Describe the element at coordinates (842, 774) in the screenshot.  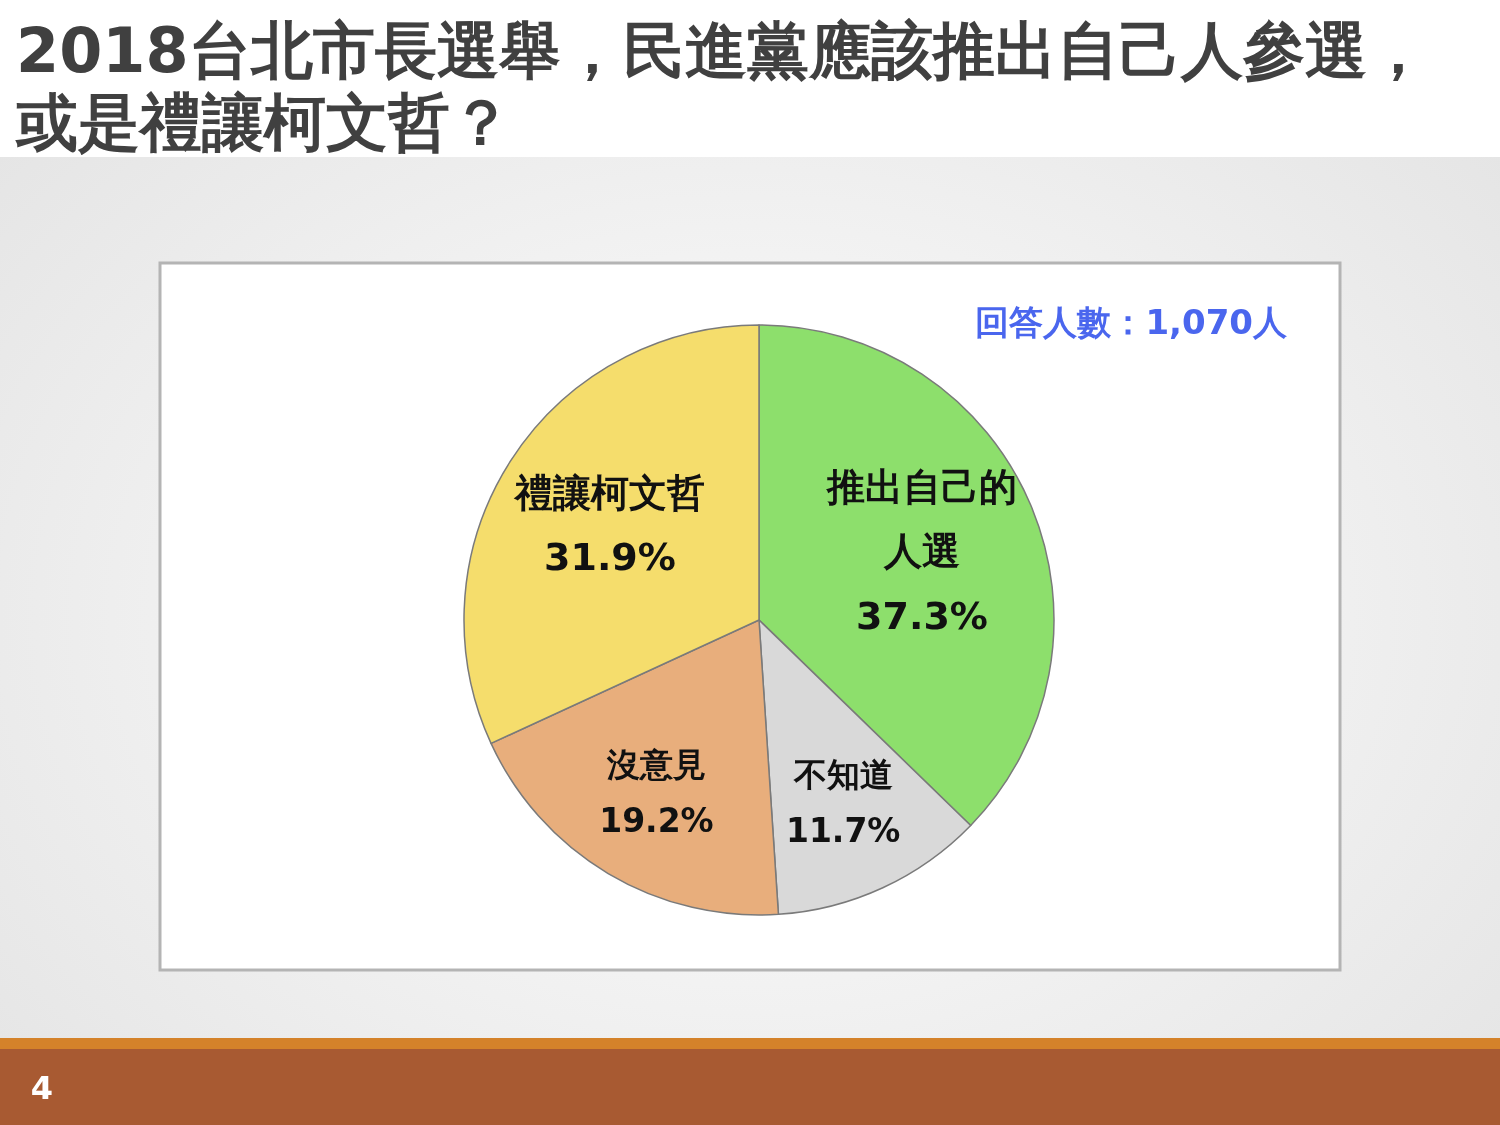
I see `slice-label: 不知道` at that location.